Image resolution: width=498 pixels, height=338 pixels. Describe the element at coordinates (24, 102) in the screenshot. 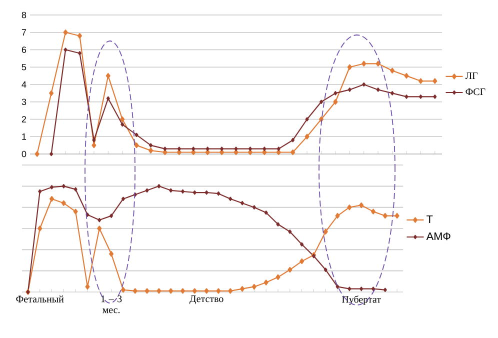

I see `y-tick-label: 3` at that location.